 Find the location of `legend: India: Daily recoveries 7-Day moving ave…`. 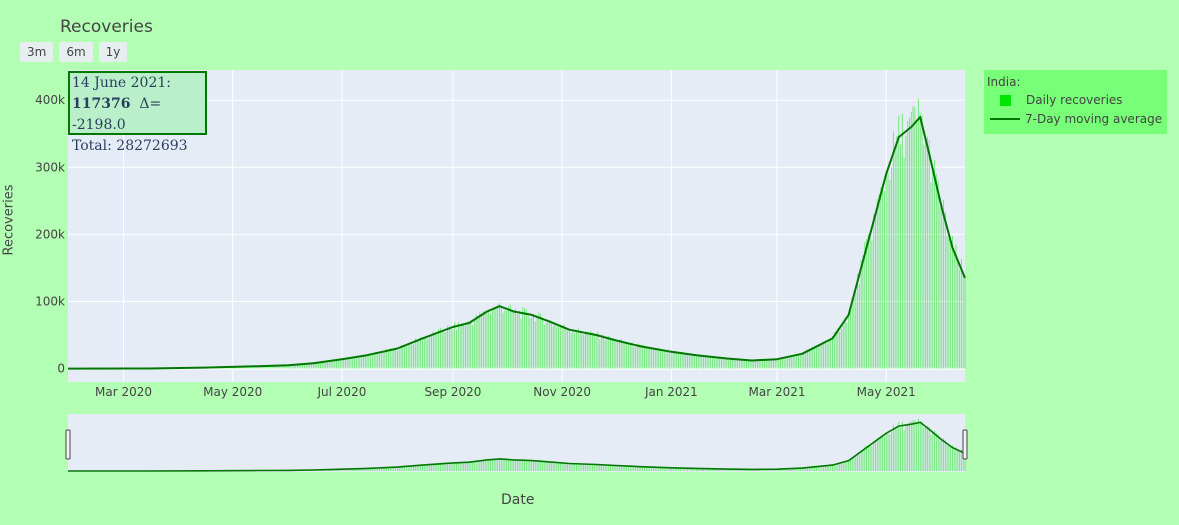

legend: India: Daily recoveries 7-Day moving ave… is located at coordinates (1075, 102).